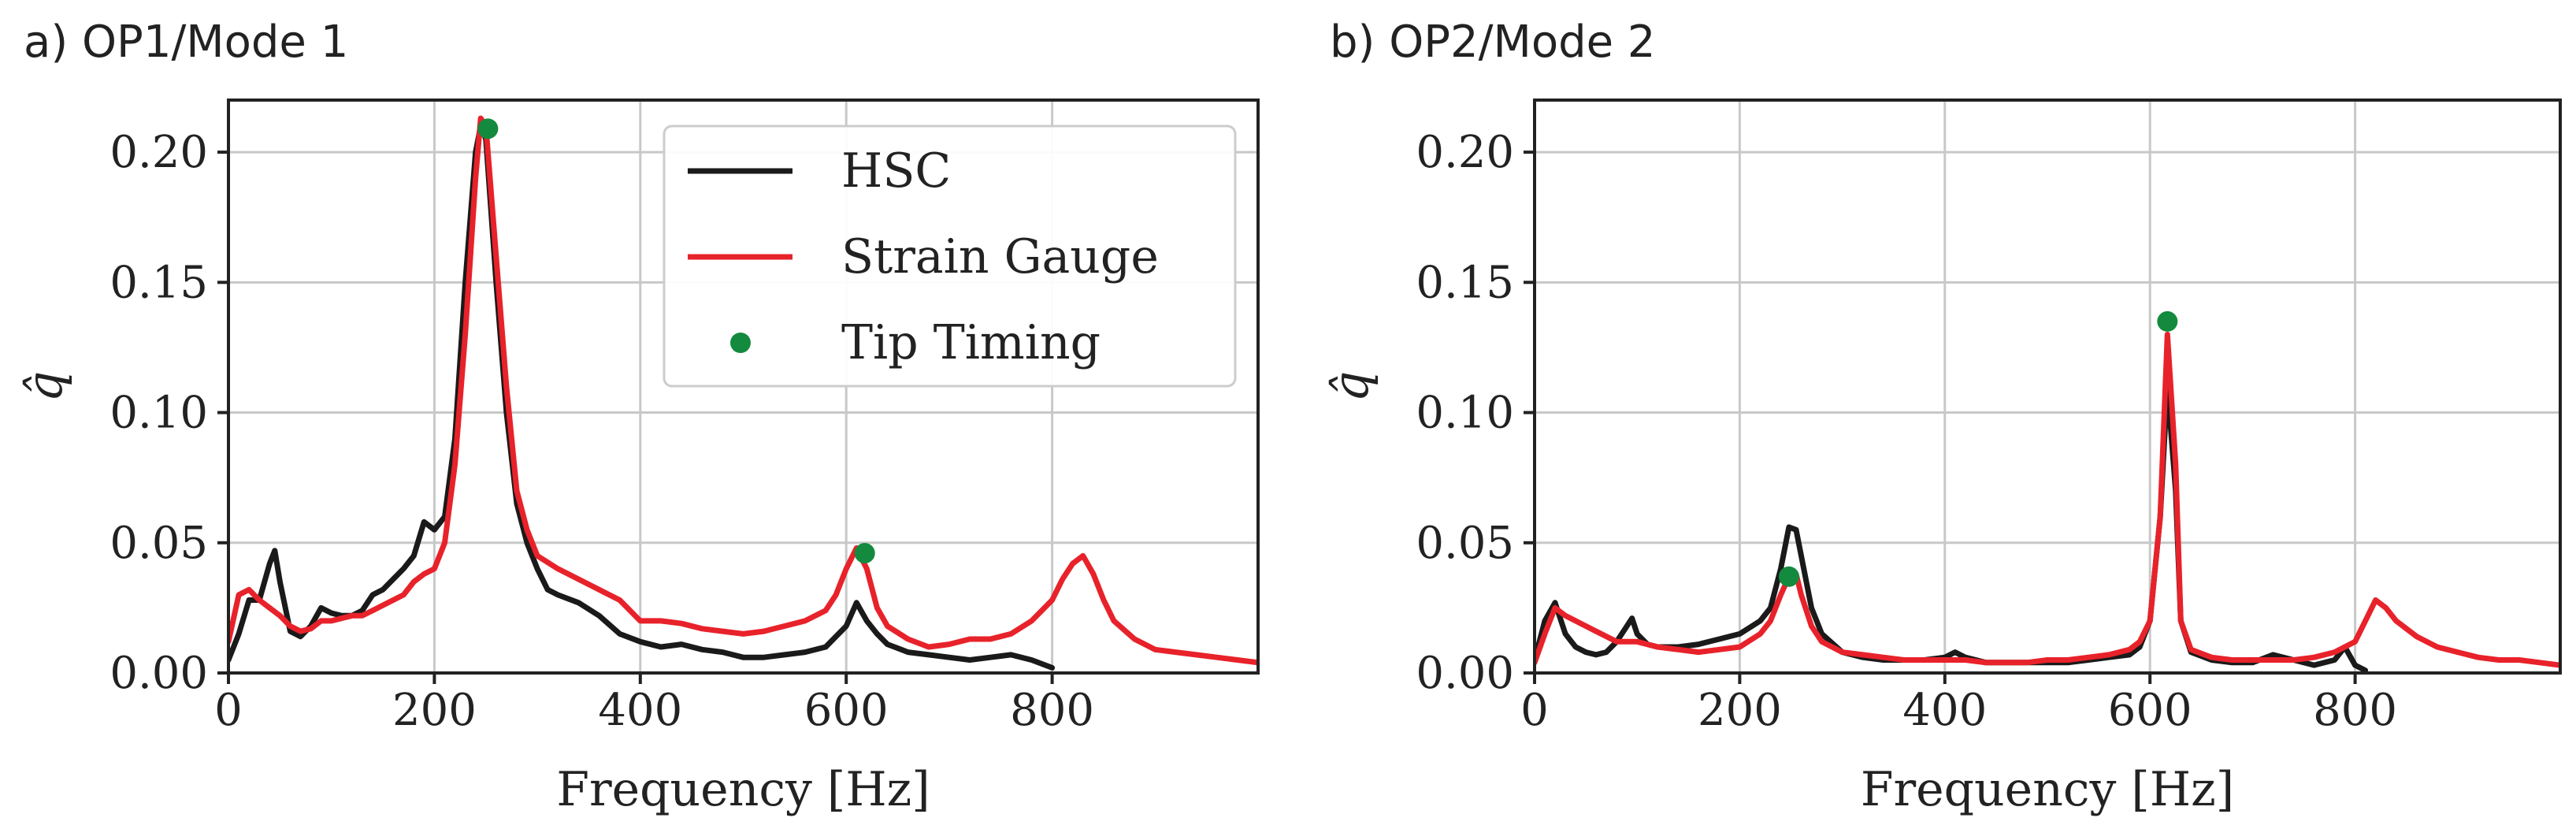 The height and width of the screenshot is (829, 2576). Describe the element at coordinates (896, 171) in the screenshot. I see `legend-label-hsc: HSC` at that location.